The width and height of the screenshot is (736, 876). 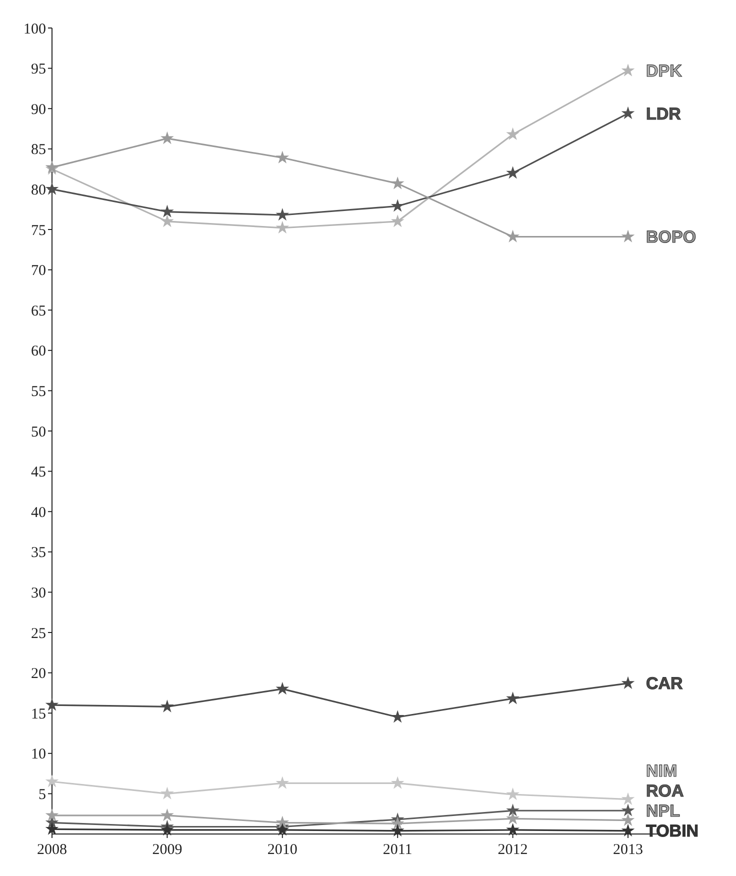 What do you see at coordinates (672, 831) in the screenshot?
I see `series-label: TOBIN` at bounding box center [672, 831].